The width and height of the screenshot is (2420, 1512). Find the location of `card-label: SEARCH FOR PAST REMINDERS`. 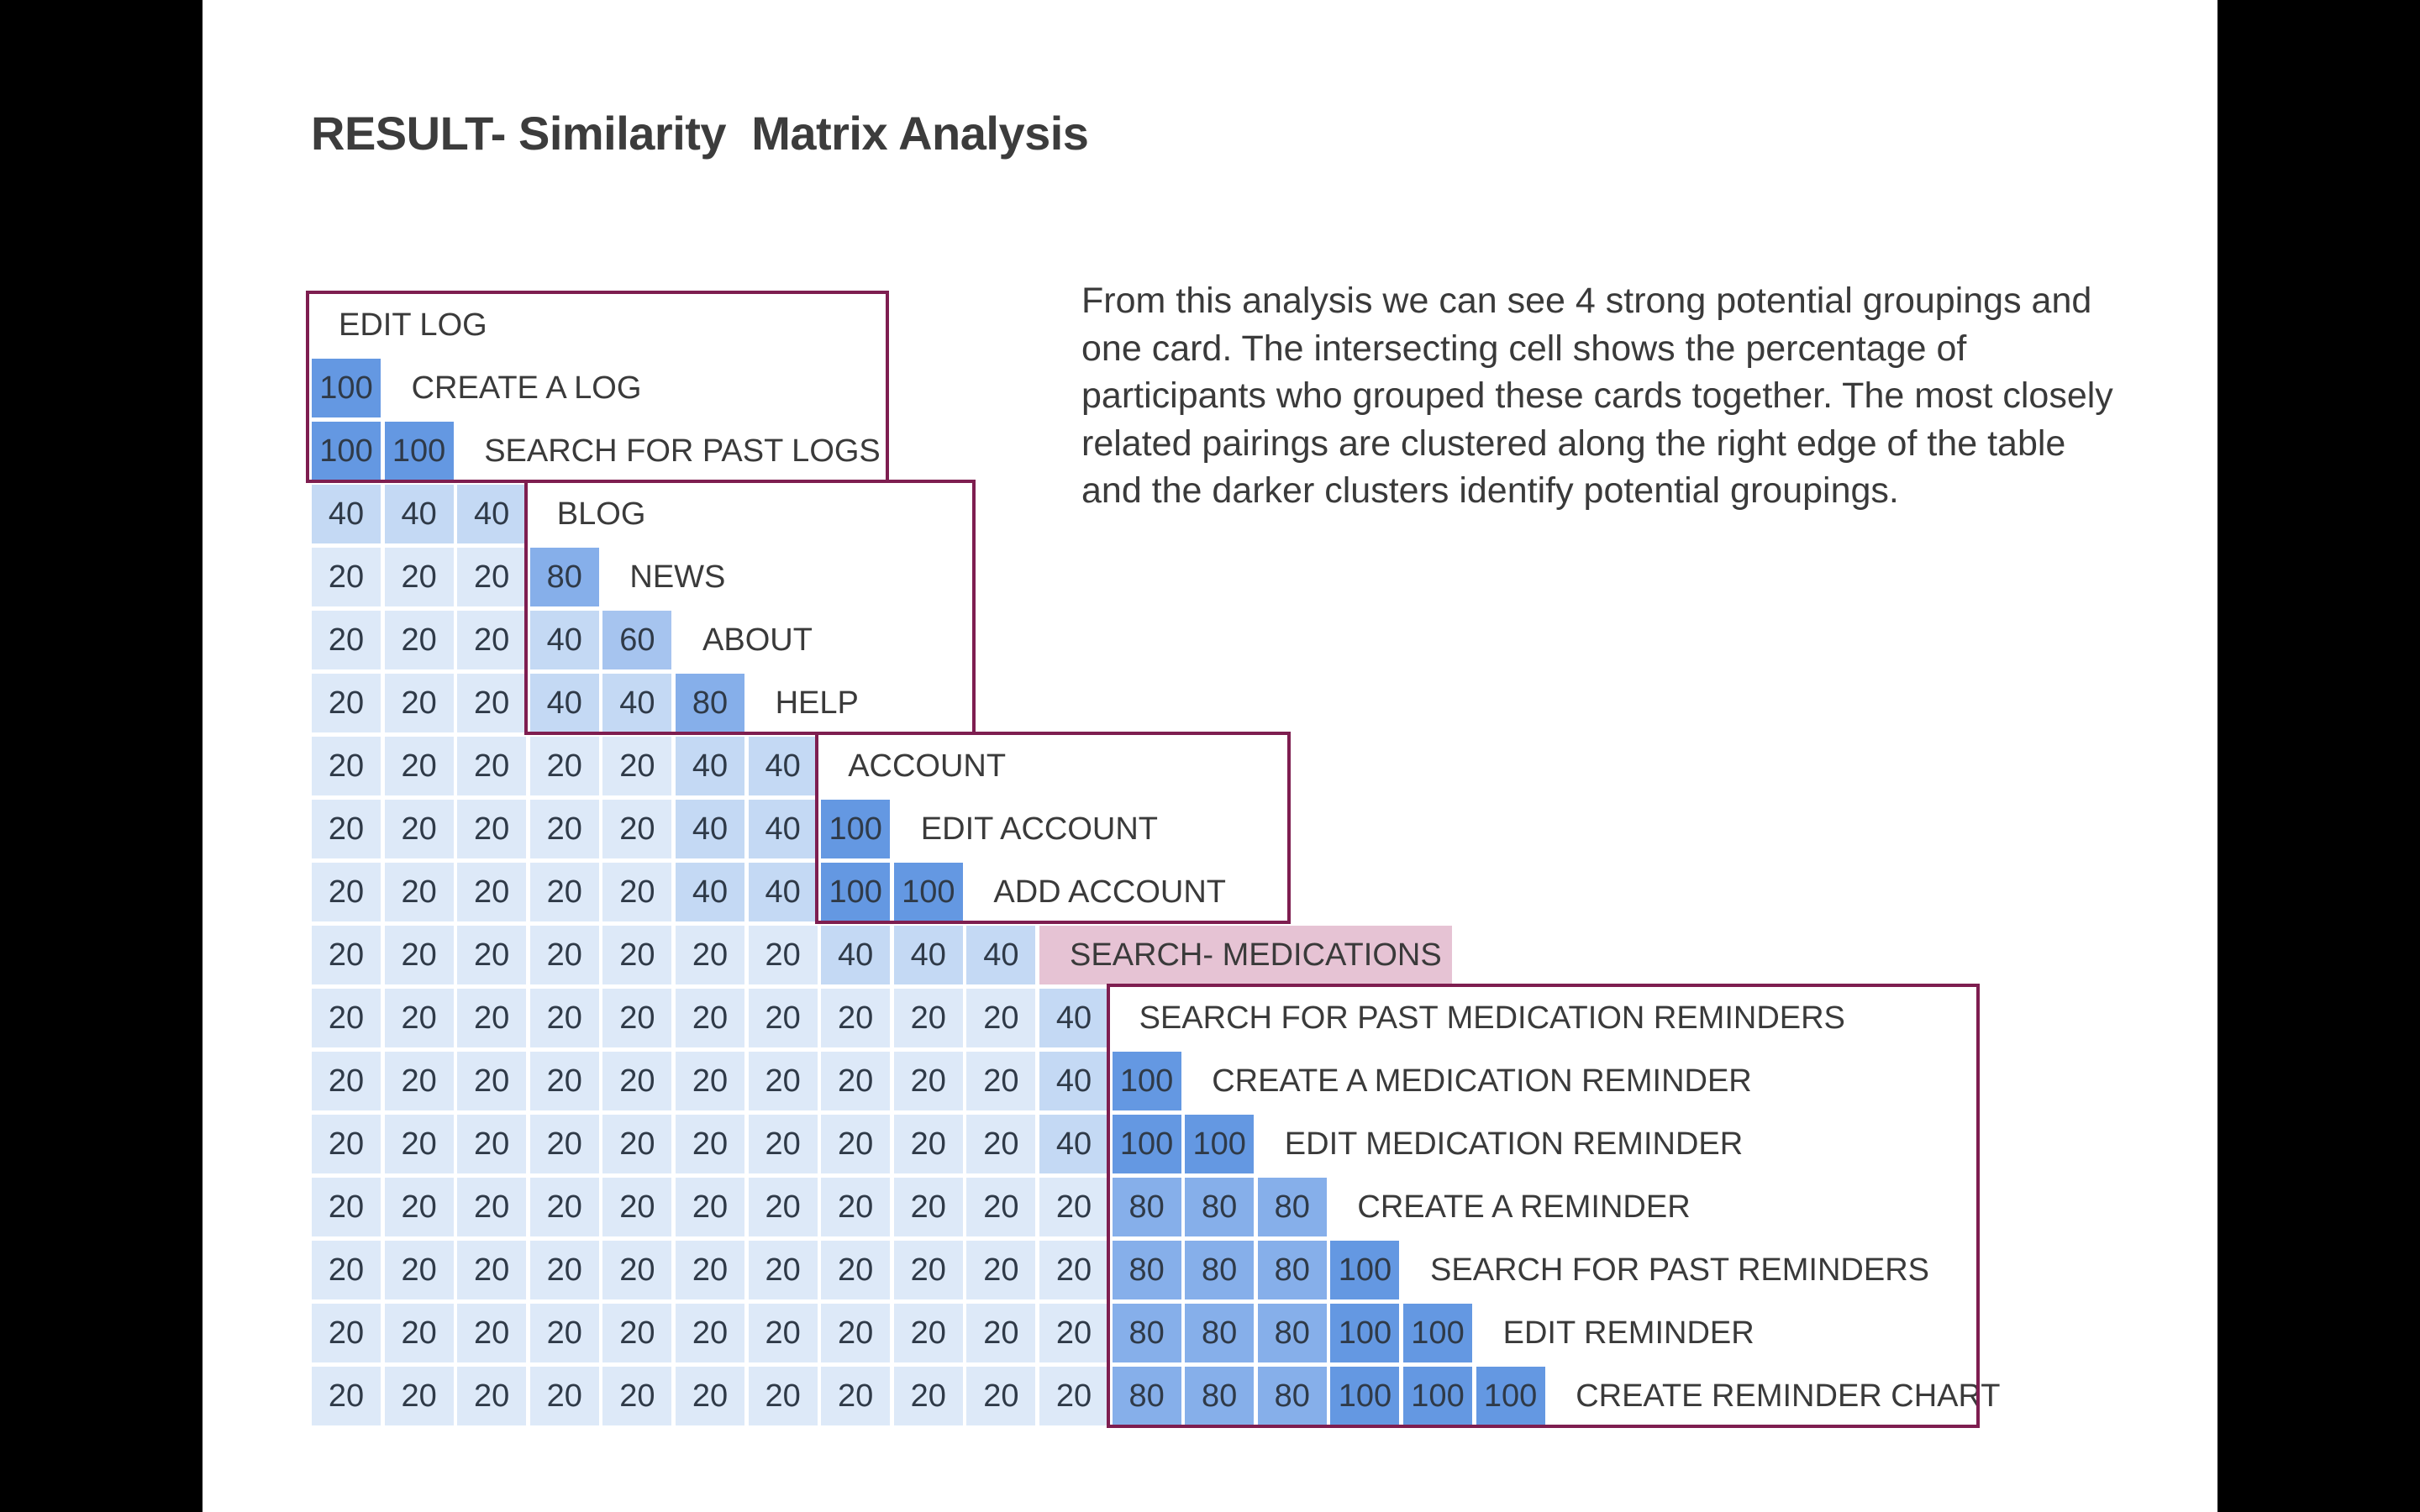

card-label: SEARCH FOR PAST REMINDERS is located at coordinates (1680, 1270).